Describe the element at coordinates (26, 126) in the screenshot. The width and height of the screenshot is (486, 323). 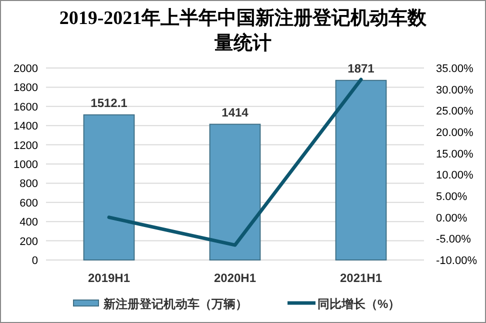
I see `y-tick-label: 1400` at that location.